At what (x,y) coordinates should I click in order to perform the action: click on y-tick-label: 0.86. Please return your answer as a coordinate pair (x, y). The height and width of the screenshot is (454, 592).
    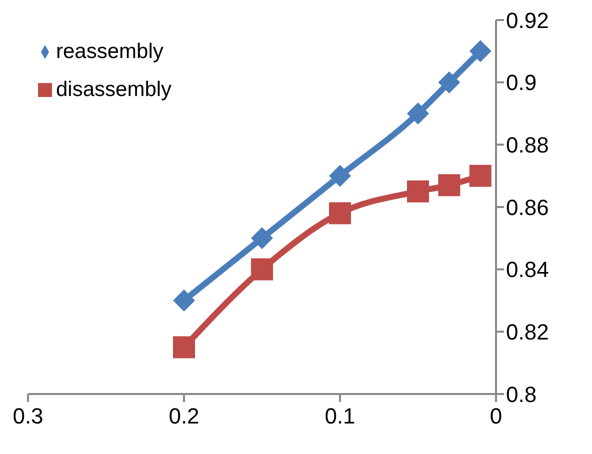
    Looking at the image, I should click on (527, 207).